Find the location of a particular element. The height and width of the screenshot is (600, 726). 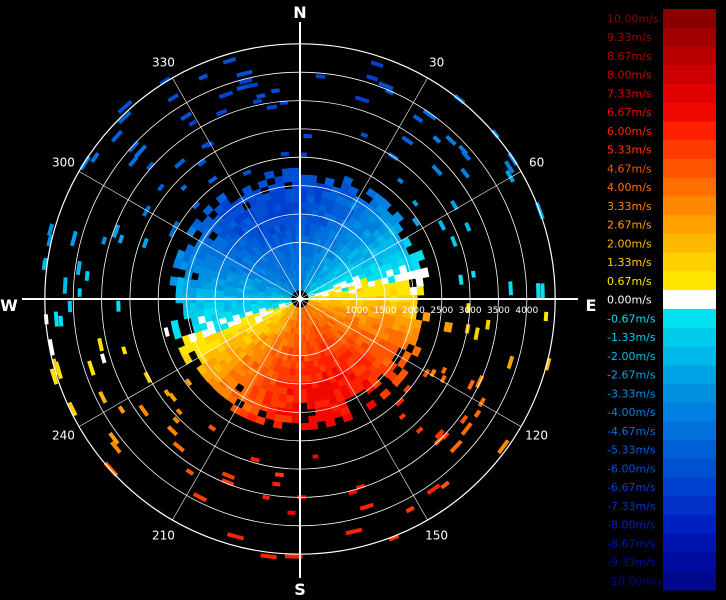

legend-label: 6.00m/s is located at coordinates (629, 131).